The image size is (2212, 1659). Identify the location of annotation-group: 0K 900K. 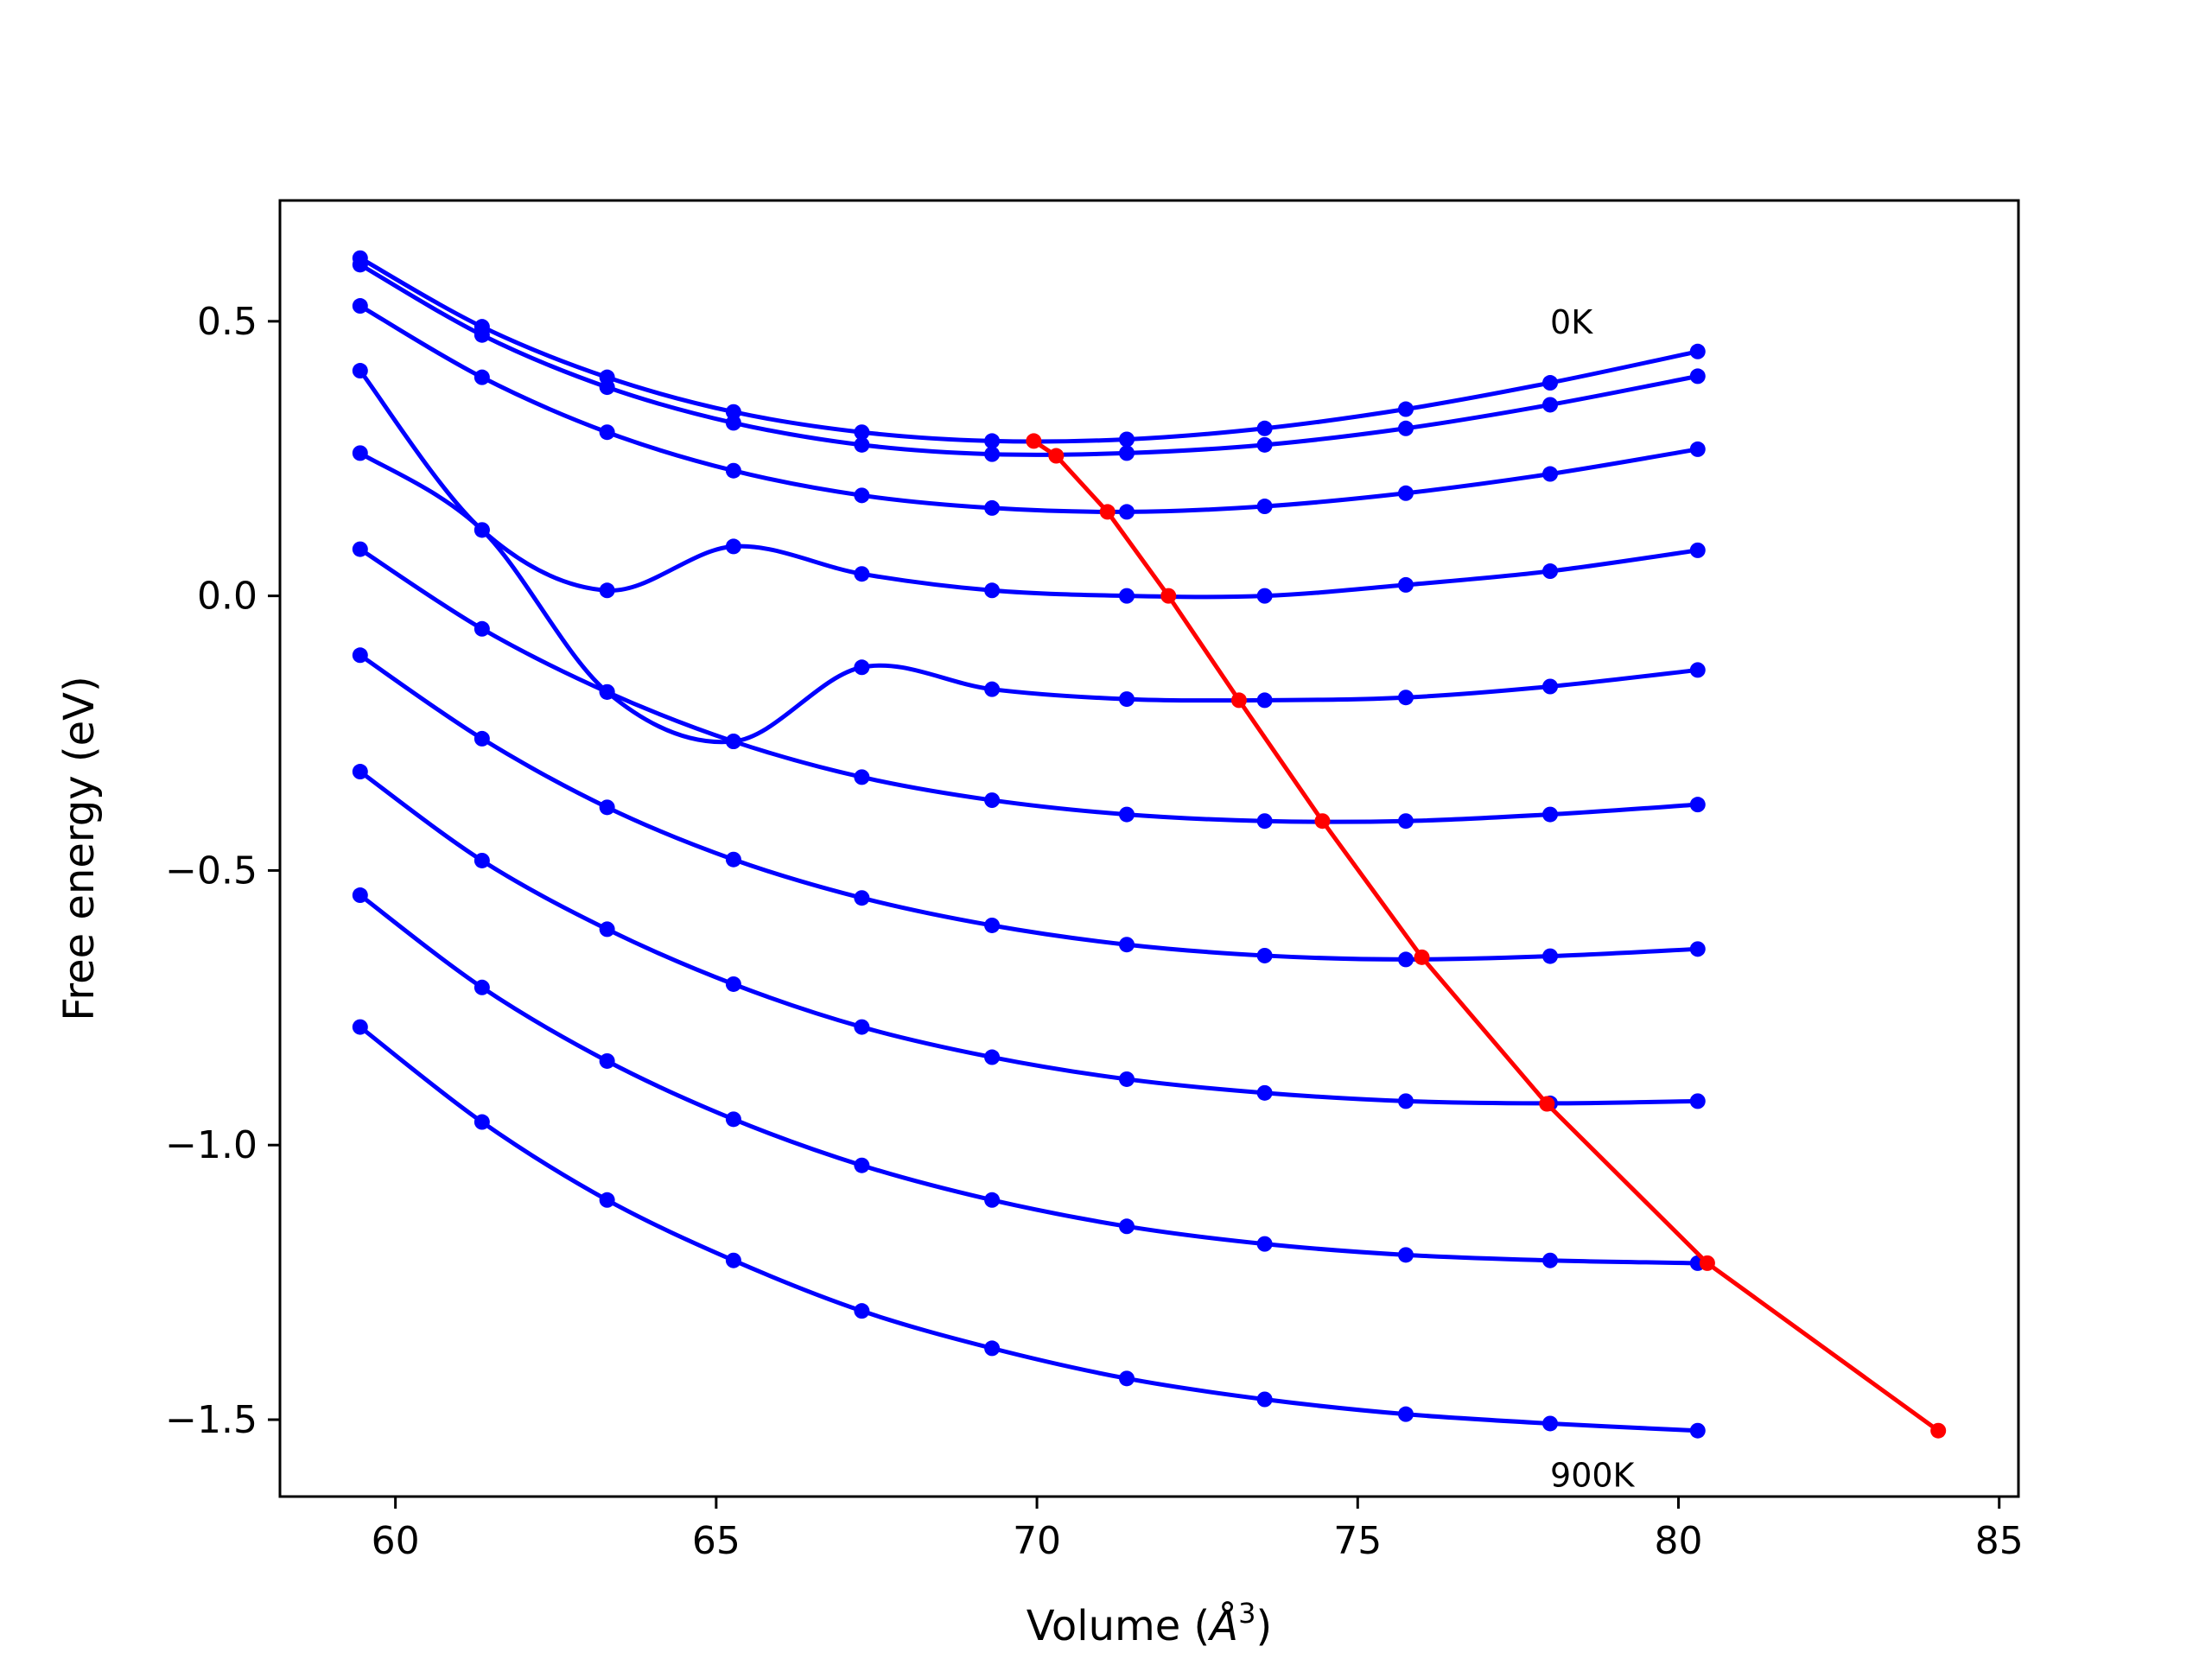
(1593, 899).